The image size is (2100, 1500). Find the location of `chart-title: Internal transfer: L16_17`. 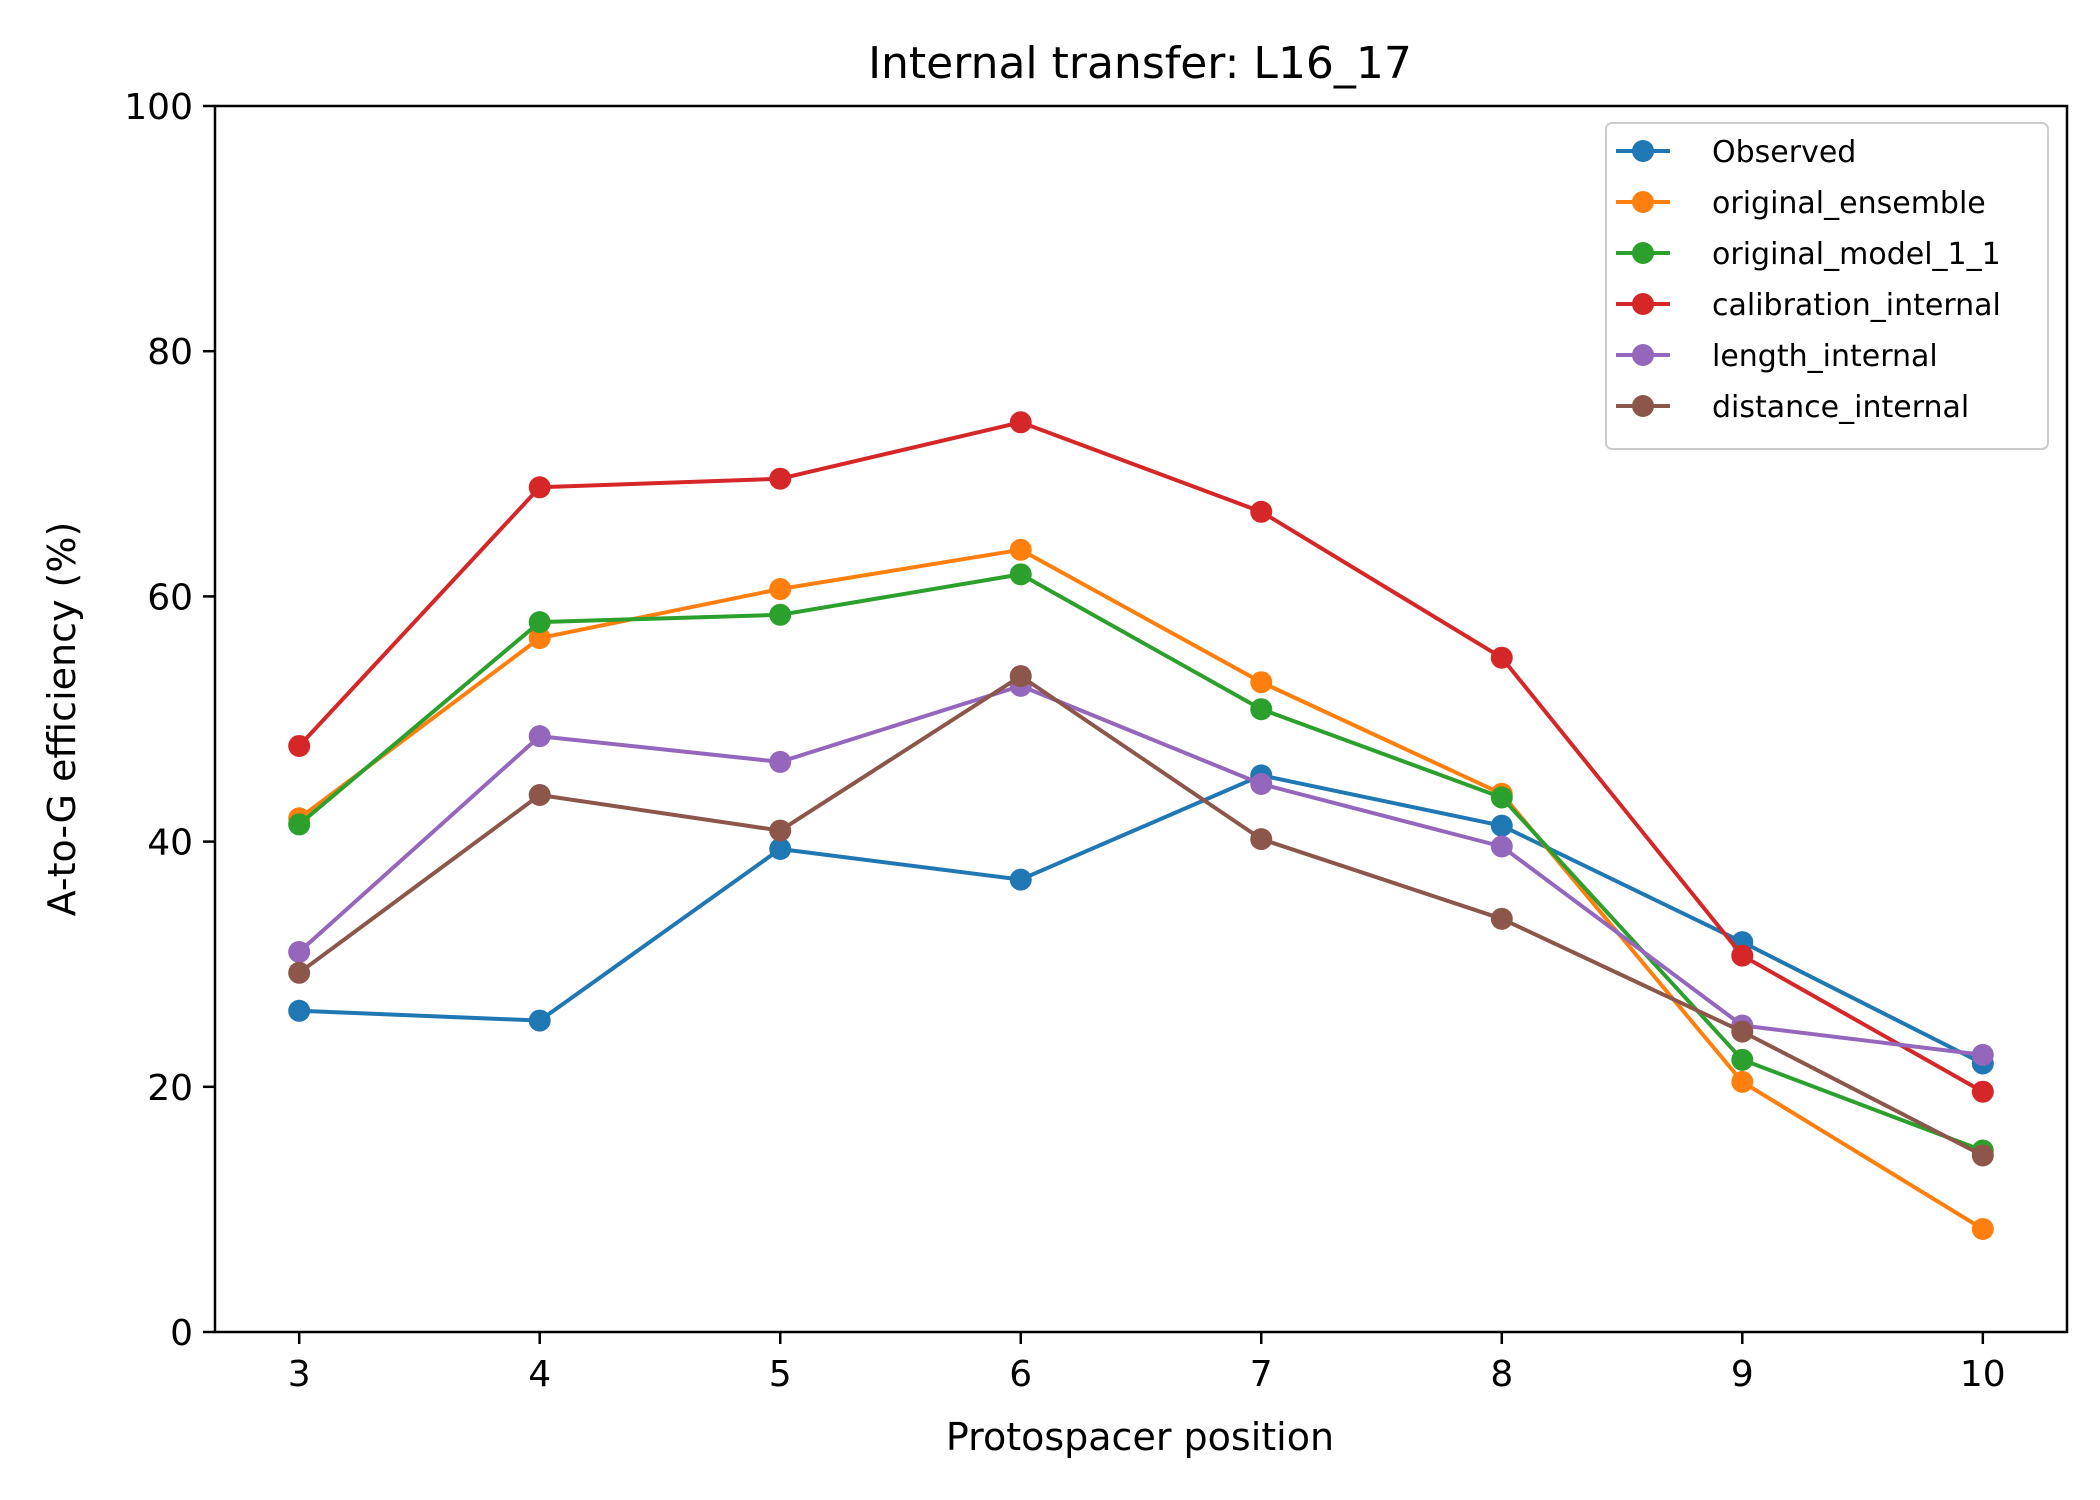

chart-title: Internal transfer: L16_17 is located at coordinates (1140, 63).